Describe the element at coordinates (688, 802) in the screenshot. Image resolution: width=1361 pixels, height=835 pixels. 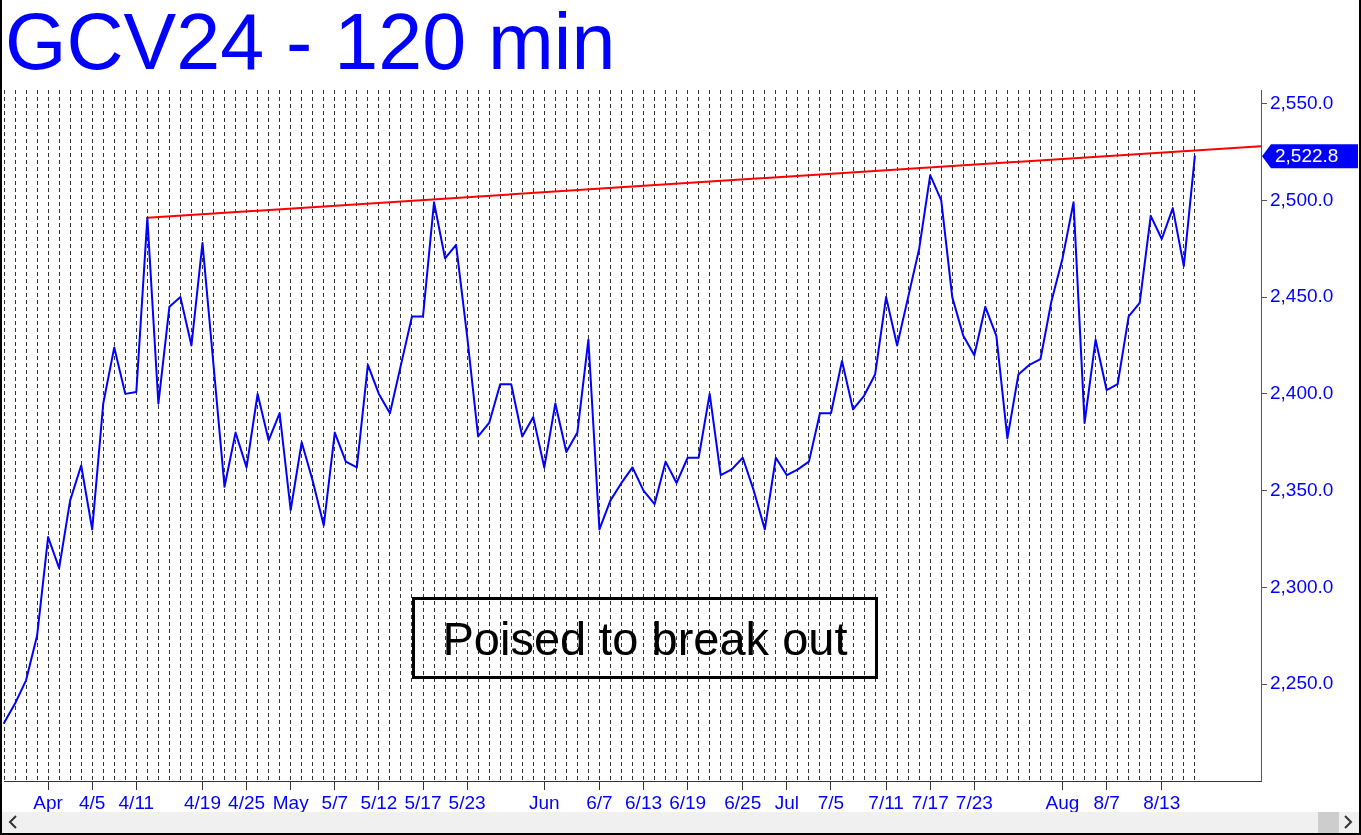
I see `x-tick-label: 6/19` at that location.